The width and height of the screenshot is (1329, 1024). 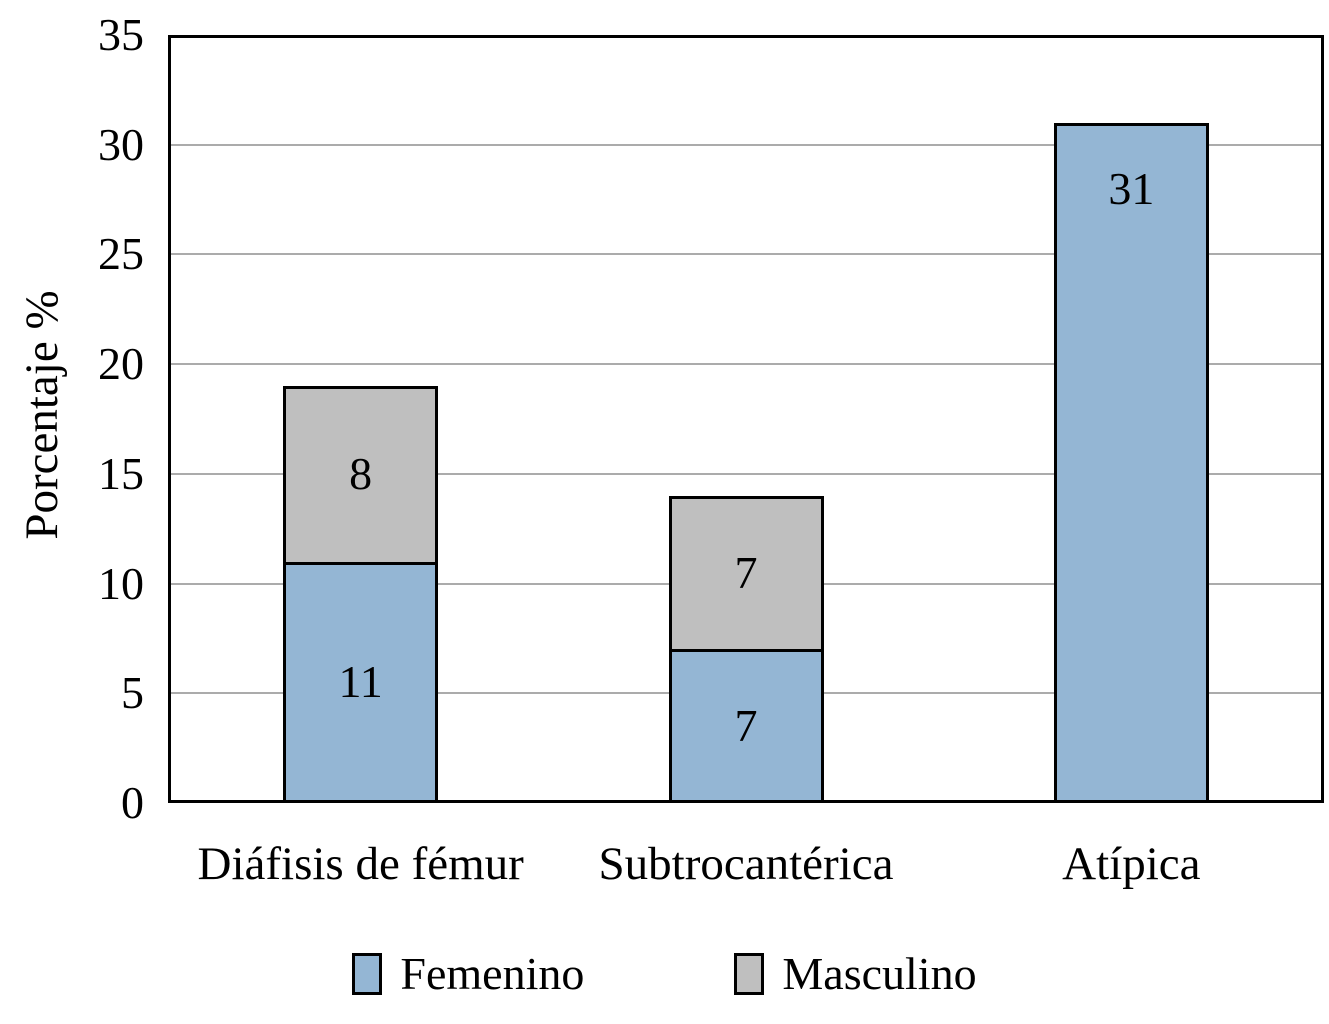 I want to click on x-axis-category-label: Diáfisis de fémur, so click(x=360, y=864).